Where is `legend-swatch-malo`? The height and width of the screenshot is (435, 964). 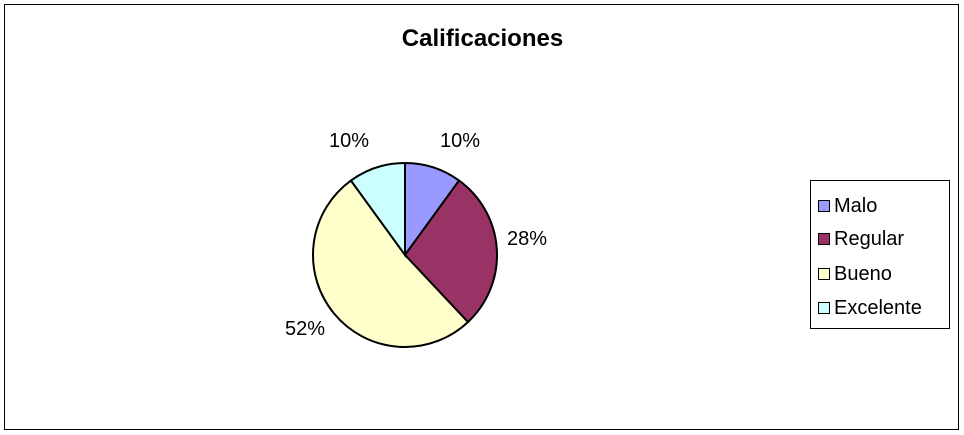
legend-swatch-malo is located at coordinates (824, 206).